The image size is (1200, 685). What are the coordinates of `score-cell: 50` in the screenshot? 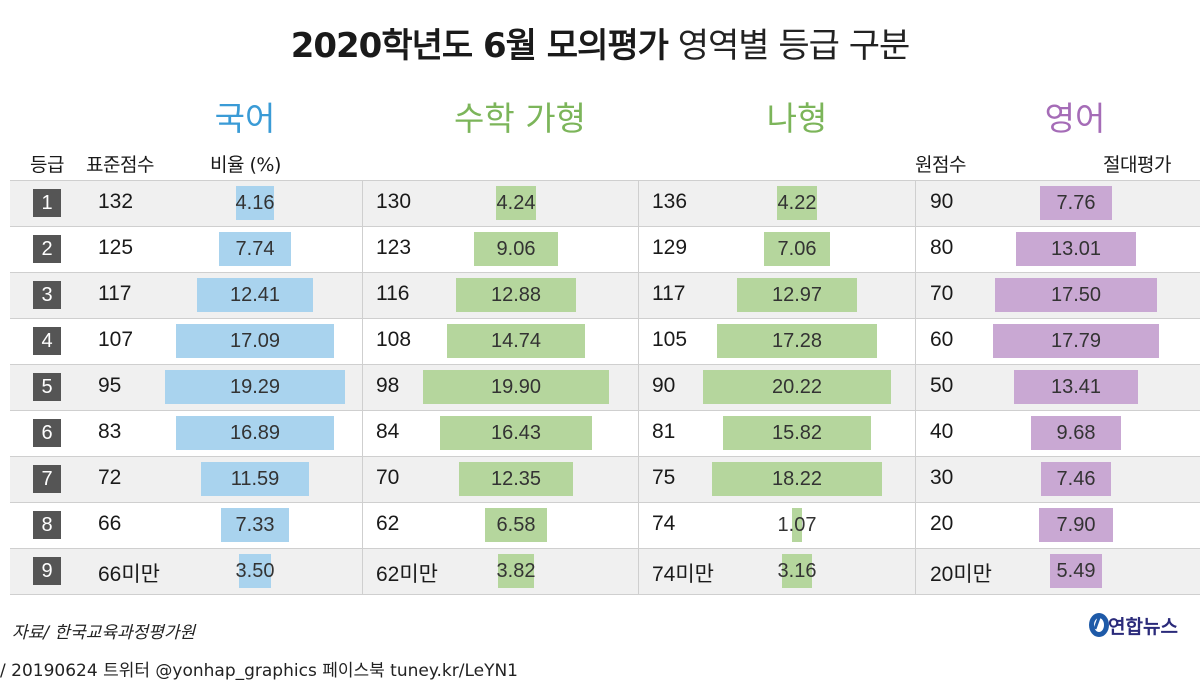 It's located at (942, 385).